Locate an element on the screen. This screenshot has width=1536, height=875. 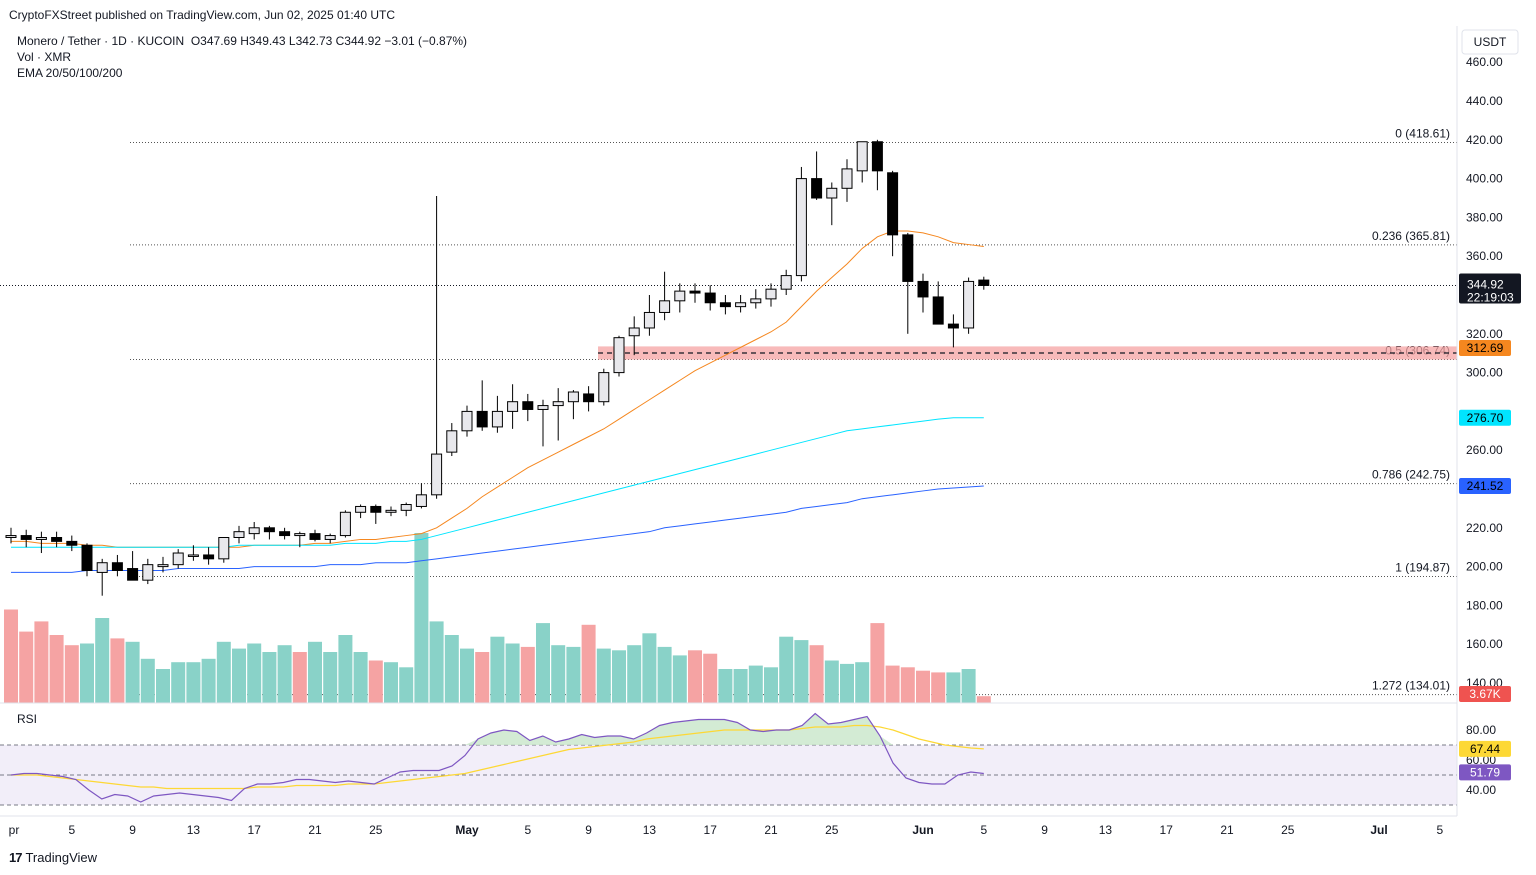
rsi-ma-line is located at coordinates (497, 757).